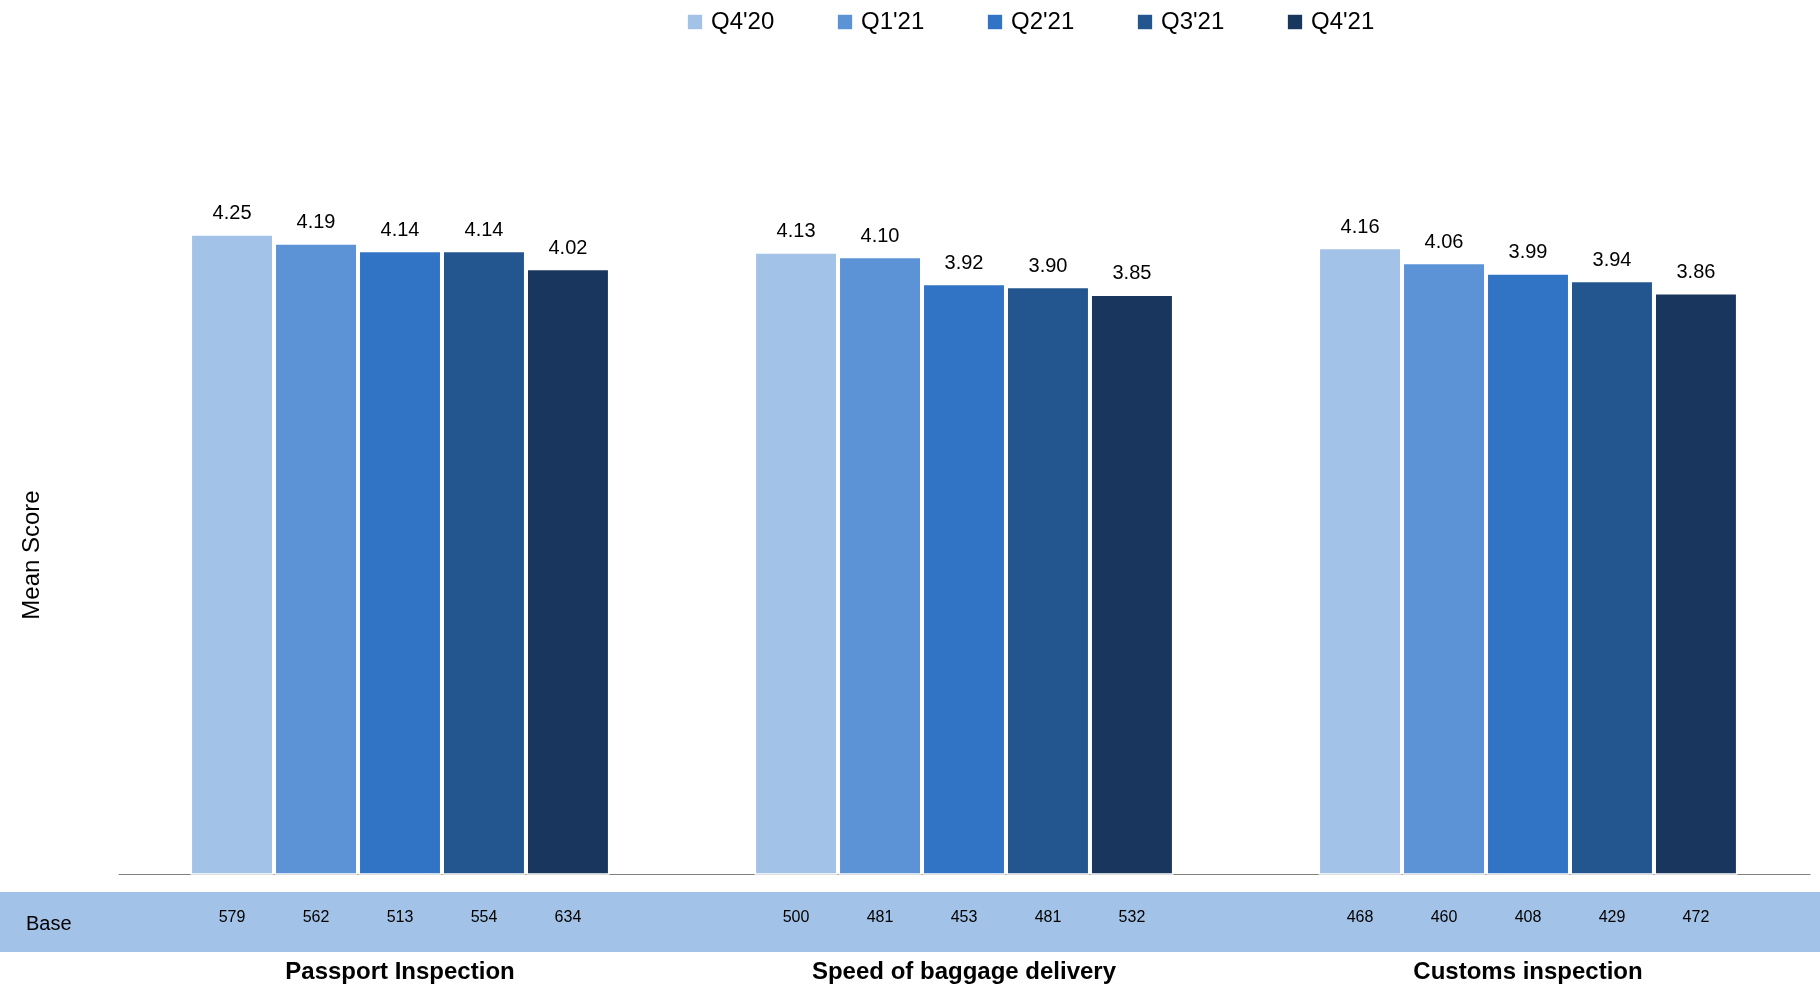 This screenshot has width=1820, height=993. What do you see at coordinates (232, 916) in the screenshot?
I see `text: 579` at bounding box center [232, 916].